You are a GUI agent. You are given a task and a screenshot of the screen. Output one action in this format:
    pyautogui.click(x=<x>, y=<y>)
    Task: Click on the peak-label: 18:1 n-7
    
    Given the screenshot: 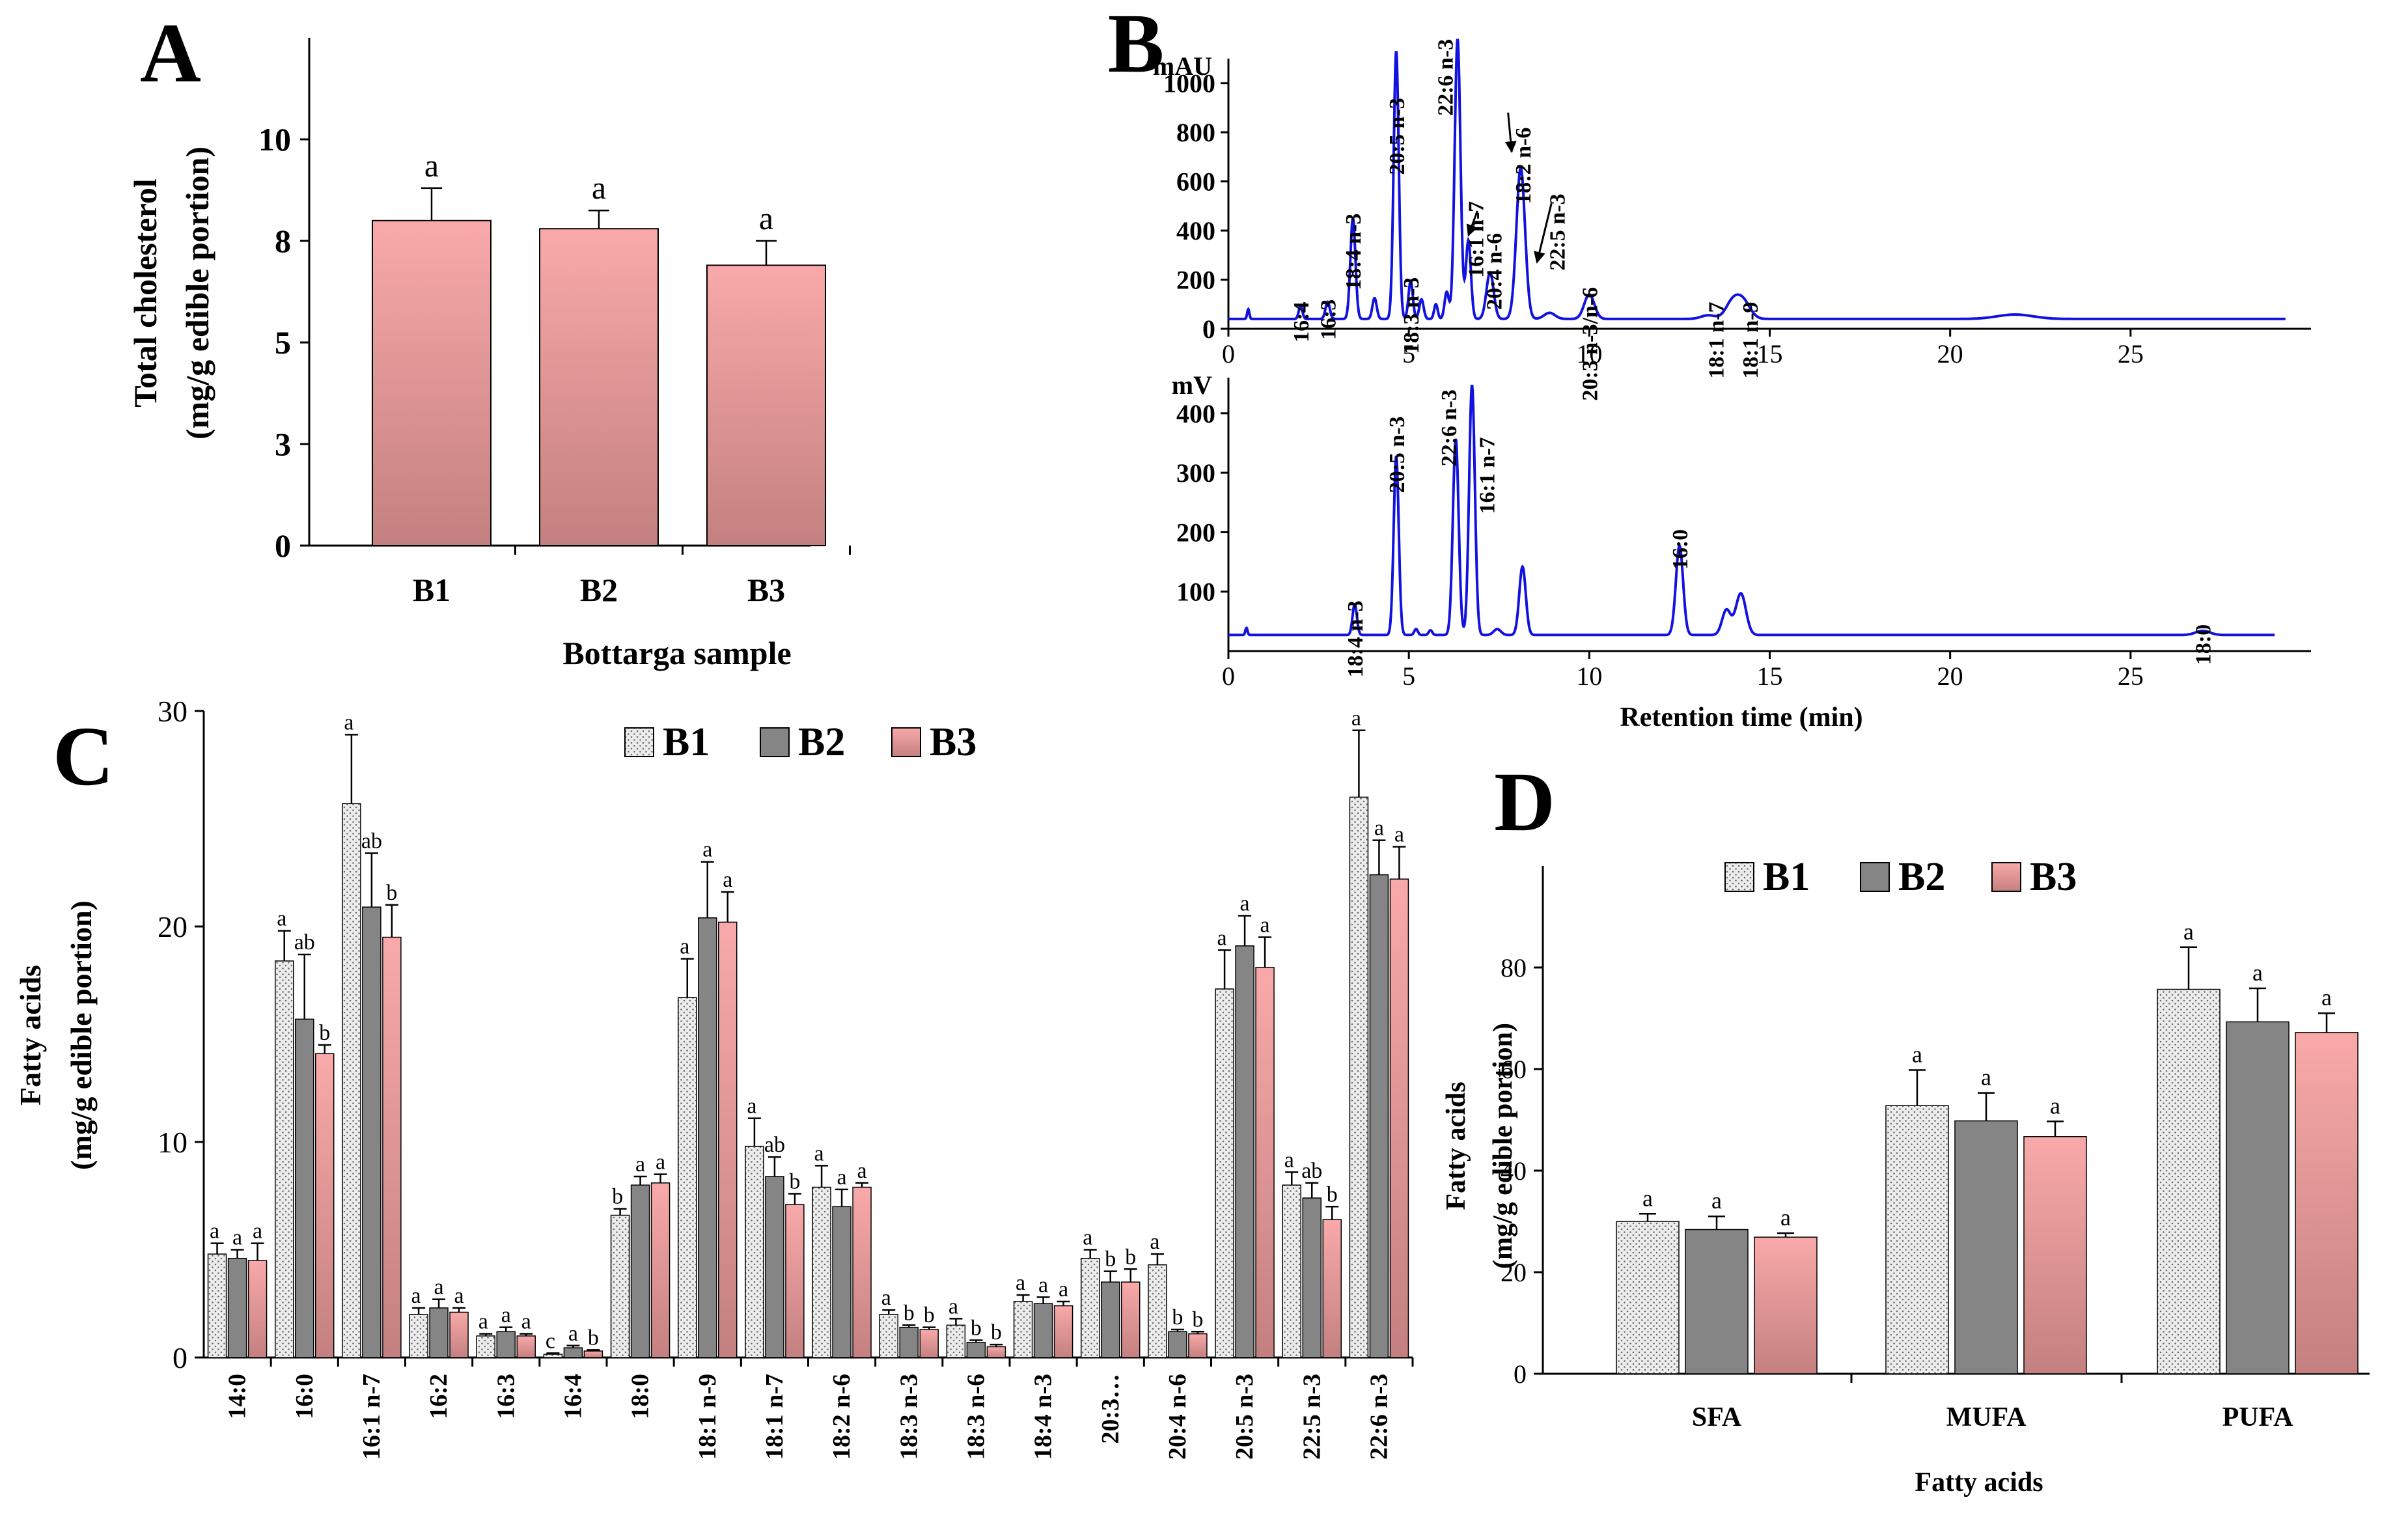 What is the action you would take?
    pyautogui.click(x=1716, y=340)
    